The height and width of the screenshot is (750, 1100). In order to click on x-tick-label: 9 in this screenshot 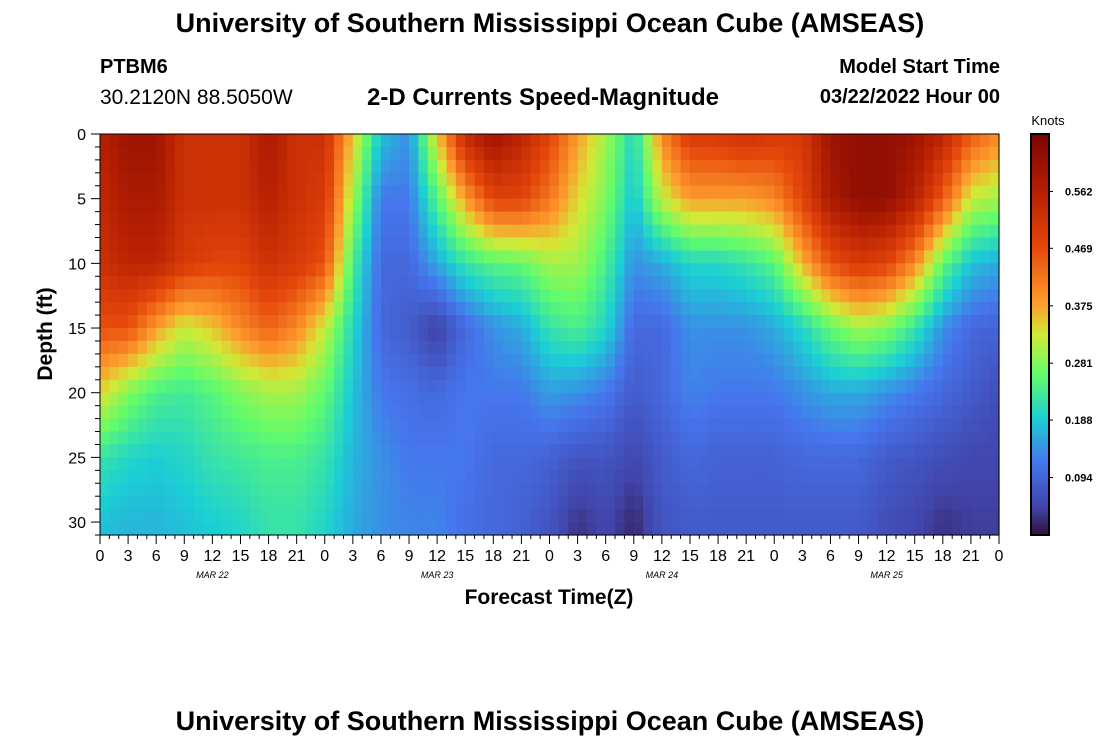, I will do `click(858, 556)`.